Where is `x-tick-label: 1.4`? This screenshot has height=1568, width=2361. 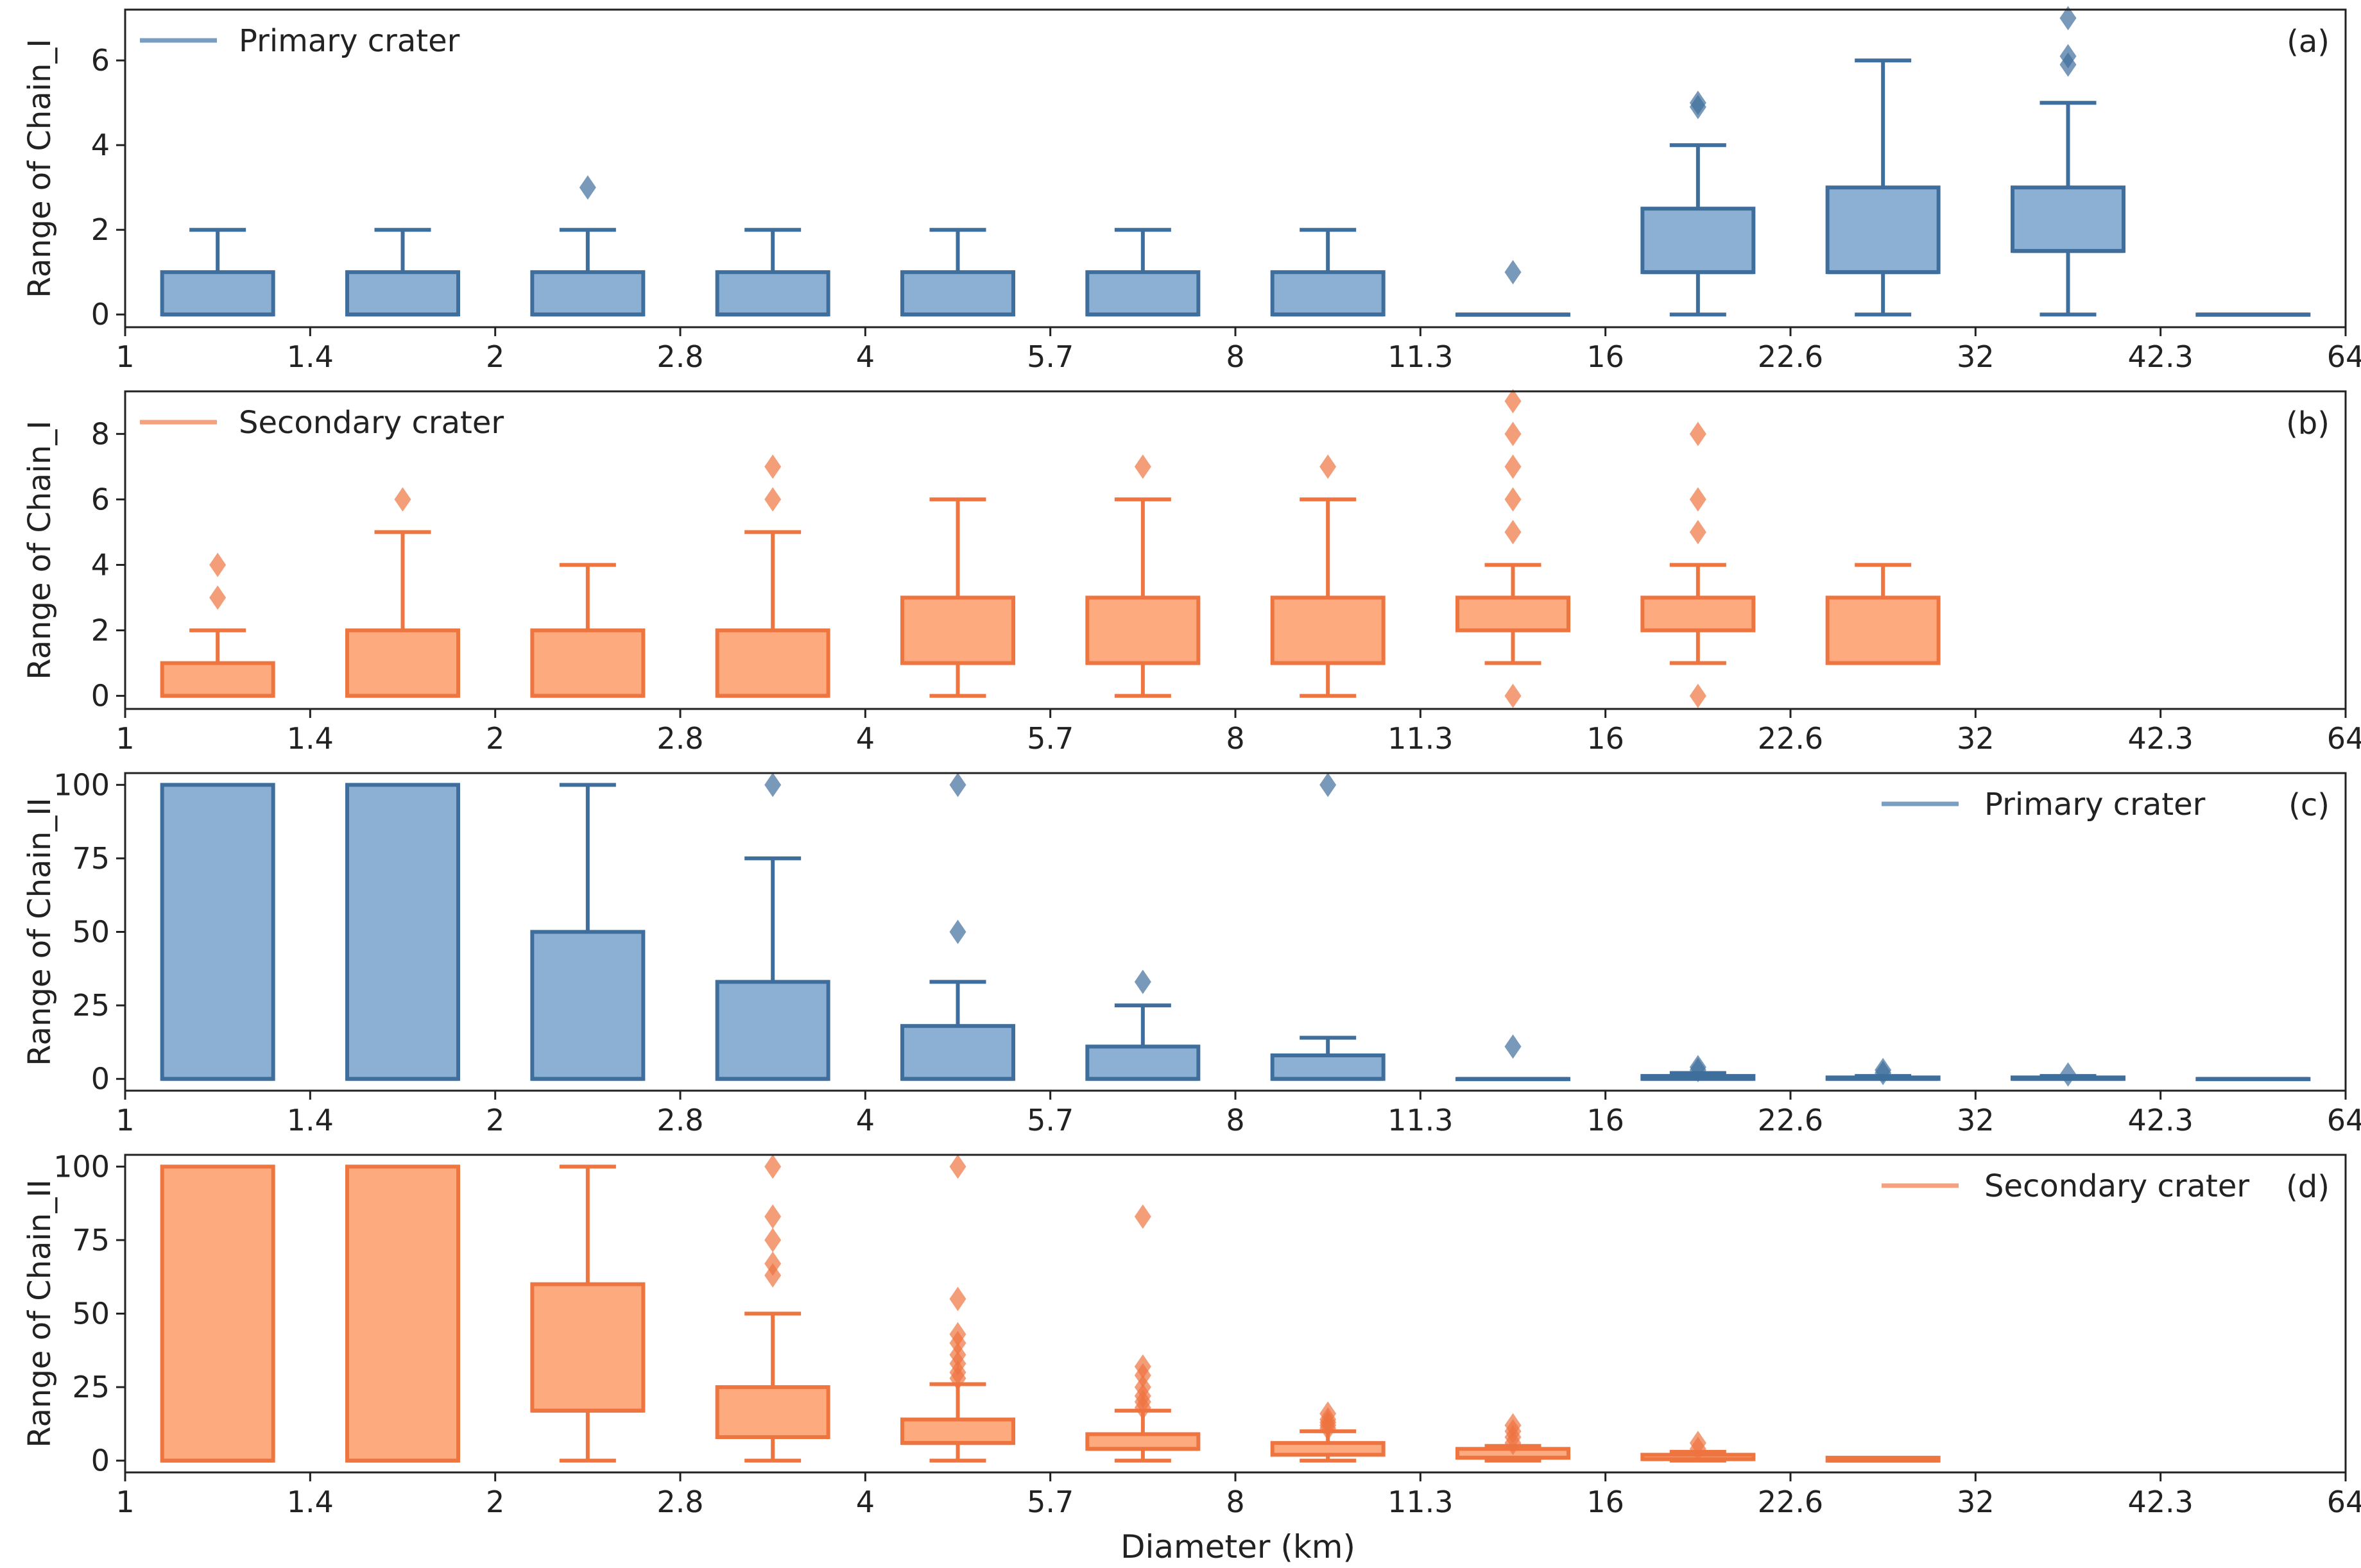
x-tick-label: 1.4 is located at coordinates (310, 738).